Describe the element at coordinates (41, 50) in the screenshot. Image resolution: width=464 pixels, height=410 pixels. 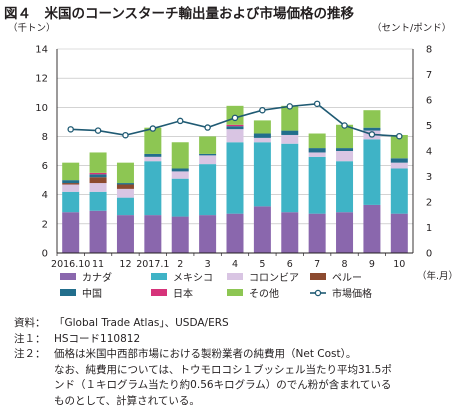
I see `left-tick-label: 14` at that location.